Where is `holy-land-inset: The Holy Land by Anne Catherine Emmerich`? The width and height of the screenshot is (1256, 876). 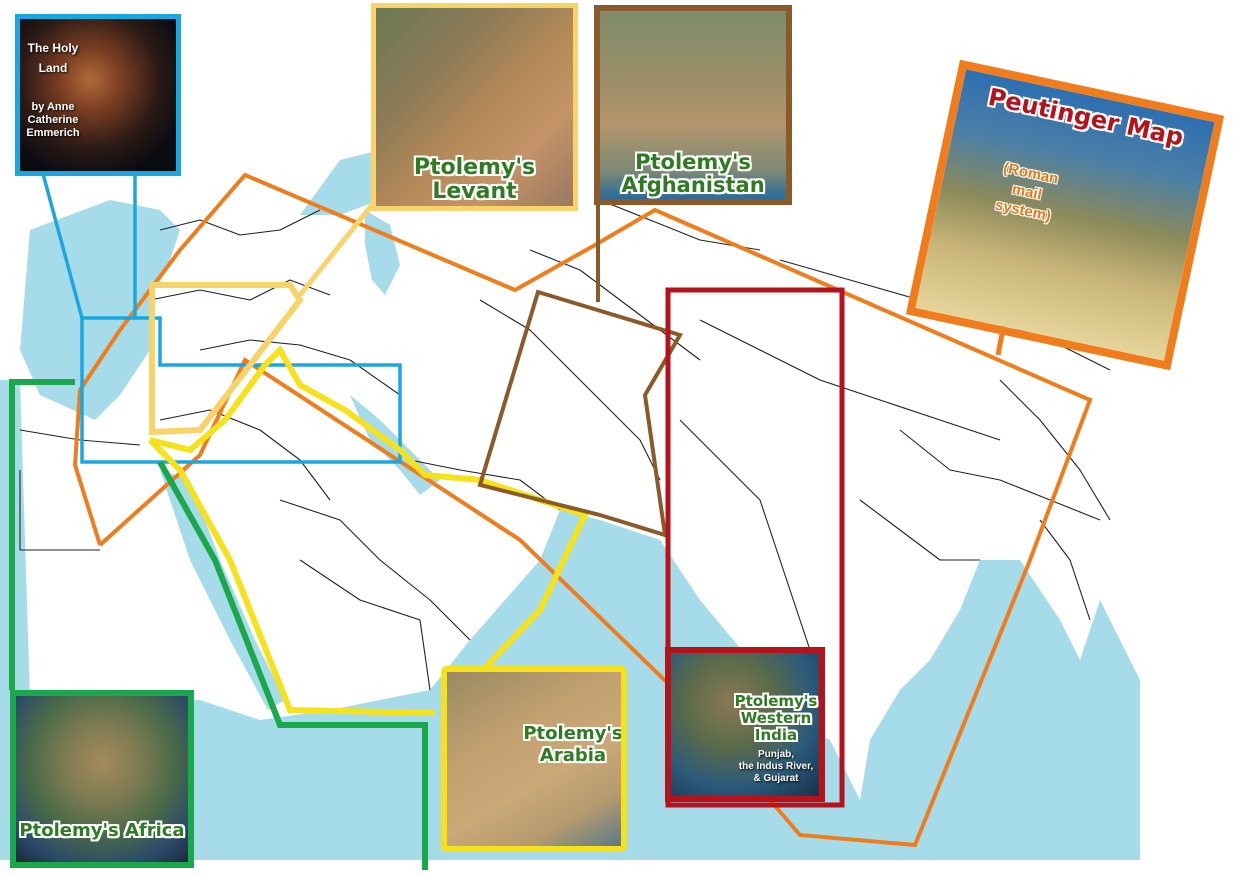
holy-land-inset: The Holy Land by Anne Catherine Emmerich is located at coordinates (98, 95).